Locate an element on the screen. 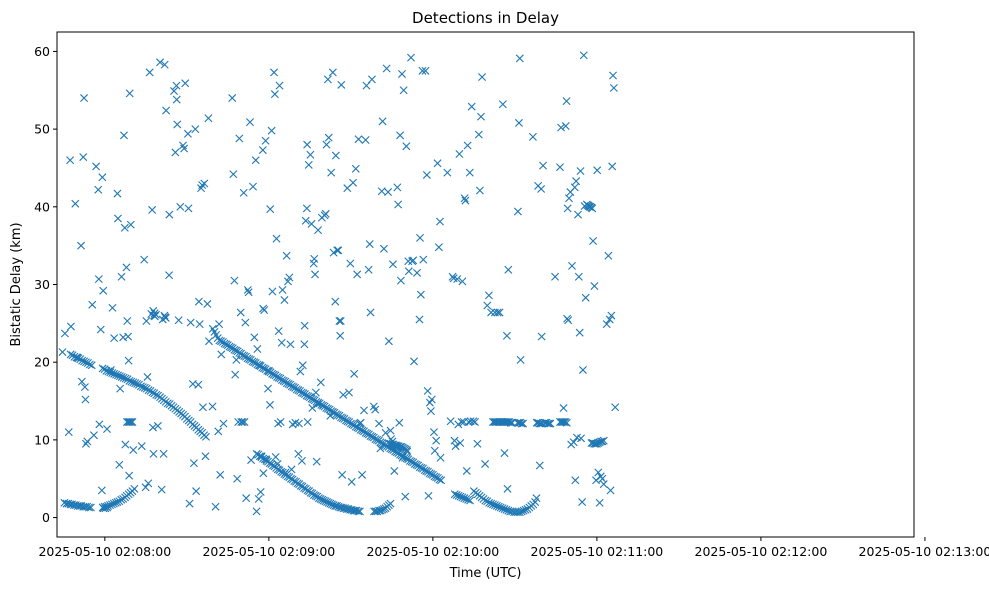 The width and height of the screenshot is (989, 590). y-tick-label: 20 is located at coordinates (42, 362).